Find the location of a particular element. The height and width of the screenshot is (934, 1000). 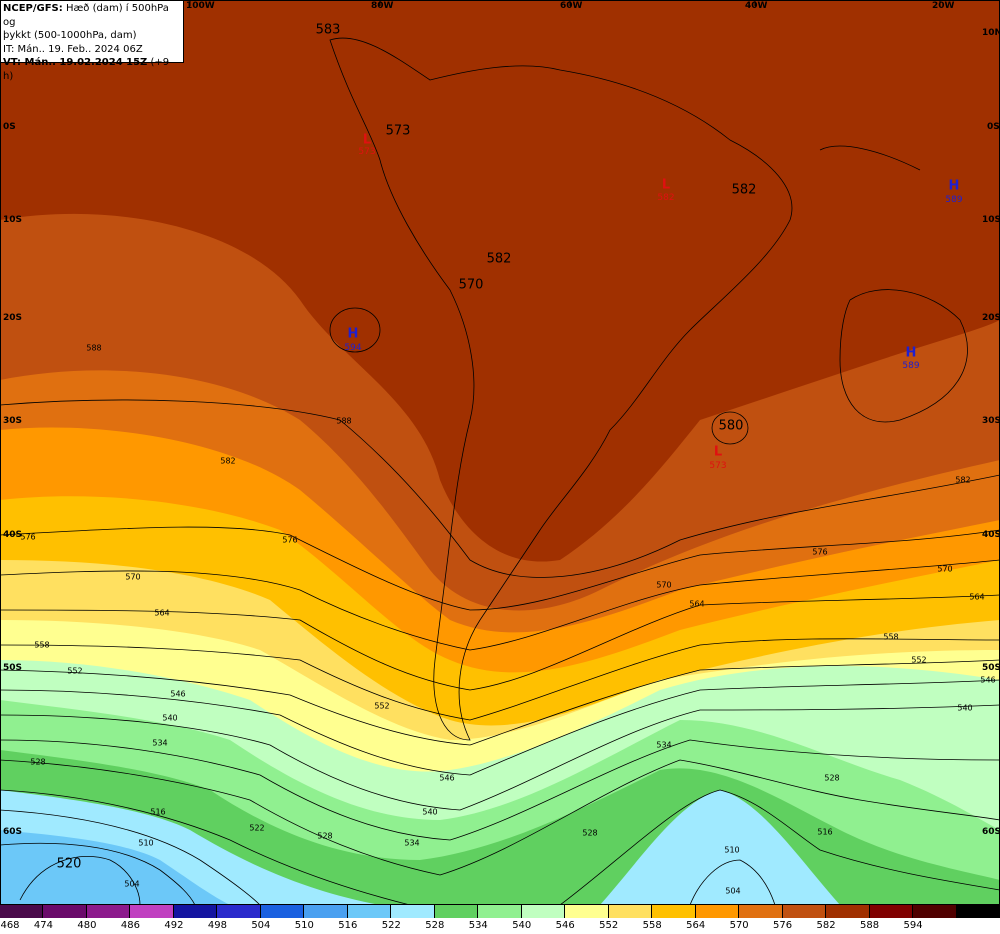

title-line: NCEP/GFS: Hæð (dam) í 500hPa og is located at coordinates (92, 15).